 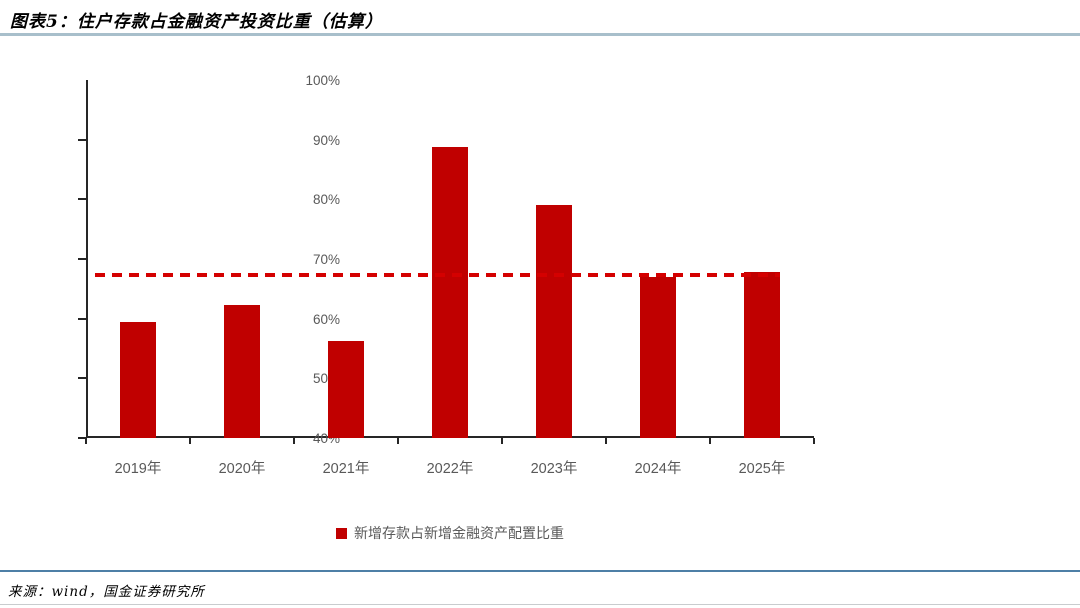 I want to click on y-axis-tick-label: 60%, so click(x=326, y=319).